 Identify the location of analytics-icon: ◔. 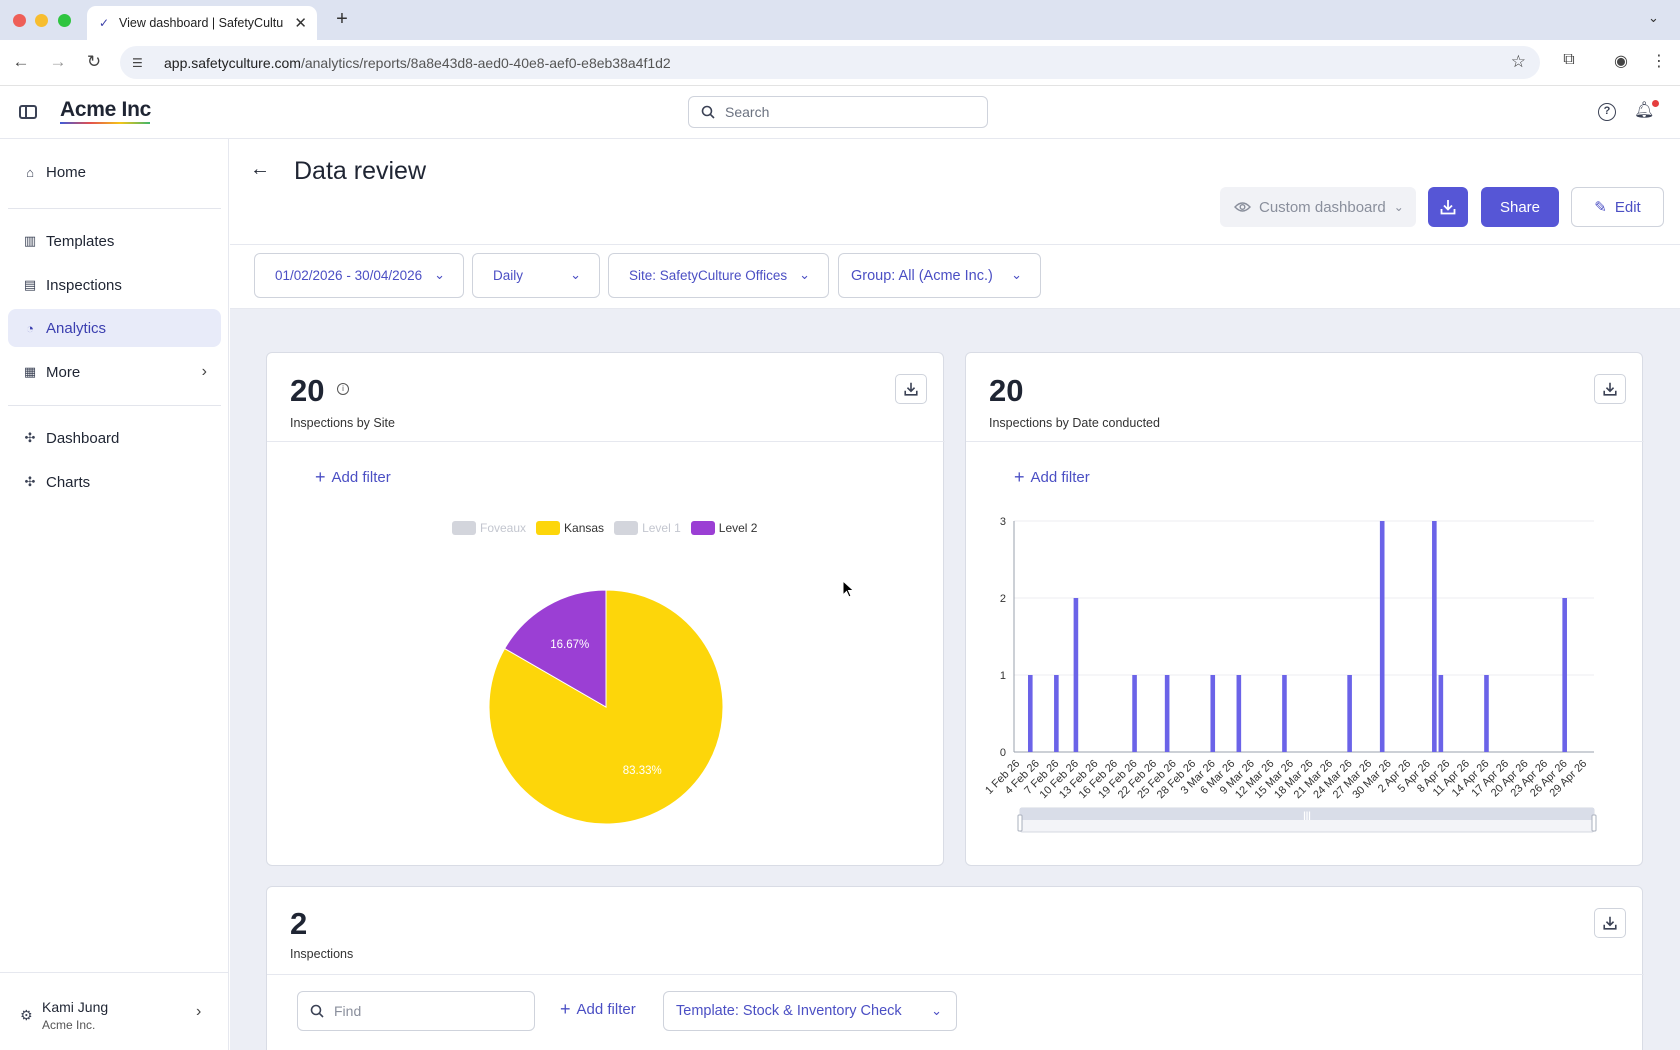
(30, 328).